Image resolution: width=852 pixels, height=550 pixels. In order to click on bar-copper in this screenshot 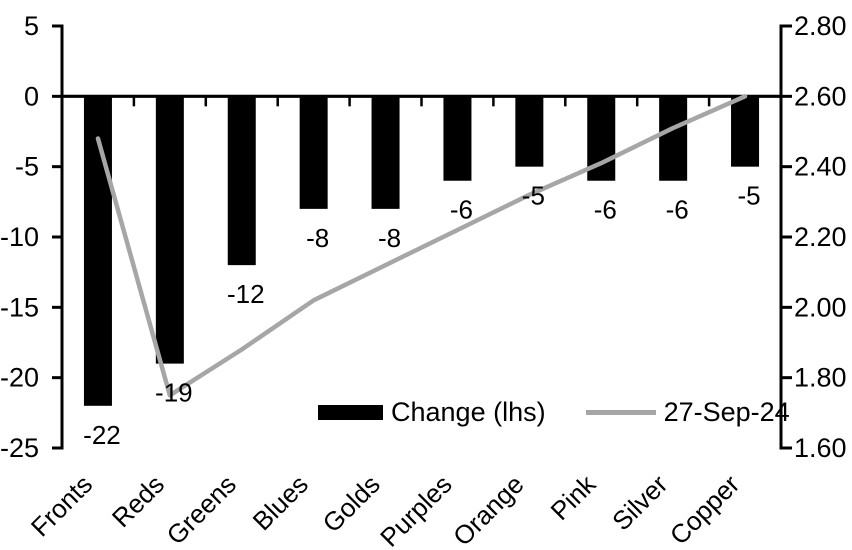, I will do `click(745, 131)`.